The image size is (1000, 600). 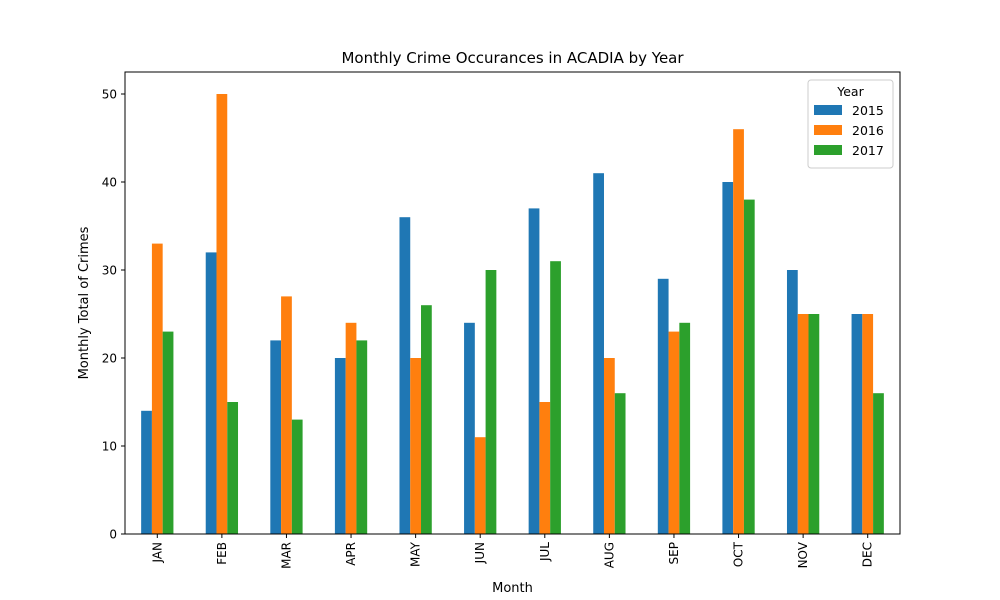 I want to click on bar-2017-mar, so click(x=297, y=476).